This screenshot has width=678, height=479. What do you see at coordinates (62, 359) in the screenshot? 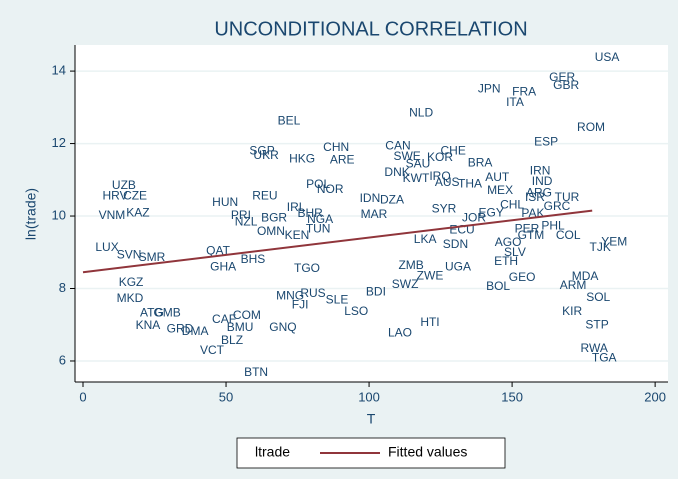
I see `y-tick-label: 6` at bounding box center [62, 359].